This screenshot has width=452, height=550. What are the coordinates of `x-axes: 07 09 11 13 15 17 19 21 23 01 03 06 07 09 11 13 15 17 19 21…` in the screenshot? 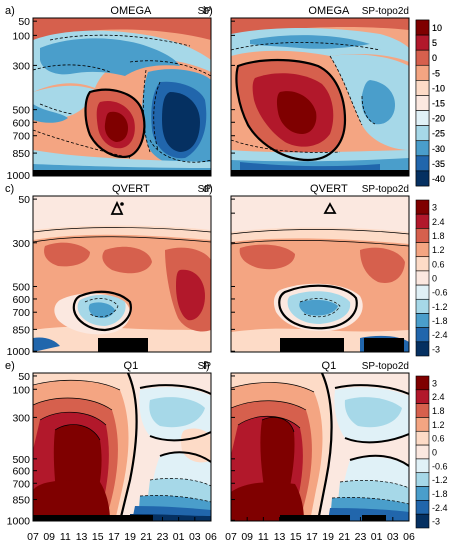 It's located at (221, 530).